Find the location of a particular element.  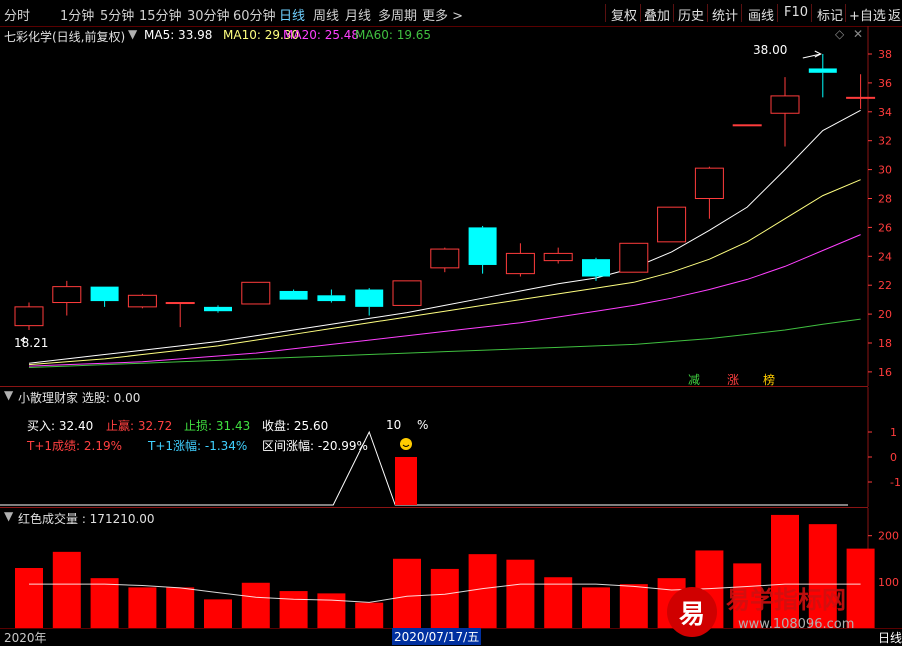

y-tick-label: 36 is located at coordinates (885, 83).